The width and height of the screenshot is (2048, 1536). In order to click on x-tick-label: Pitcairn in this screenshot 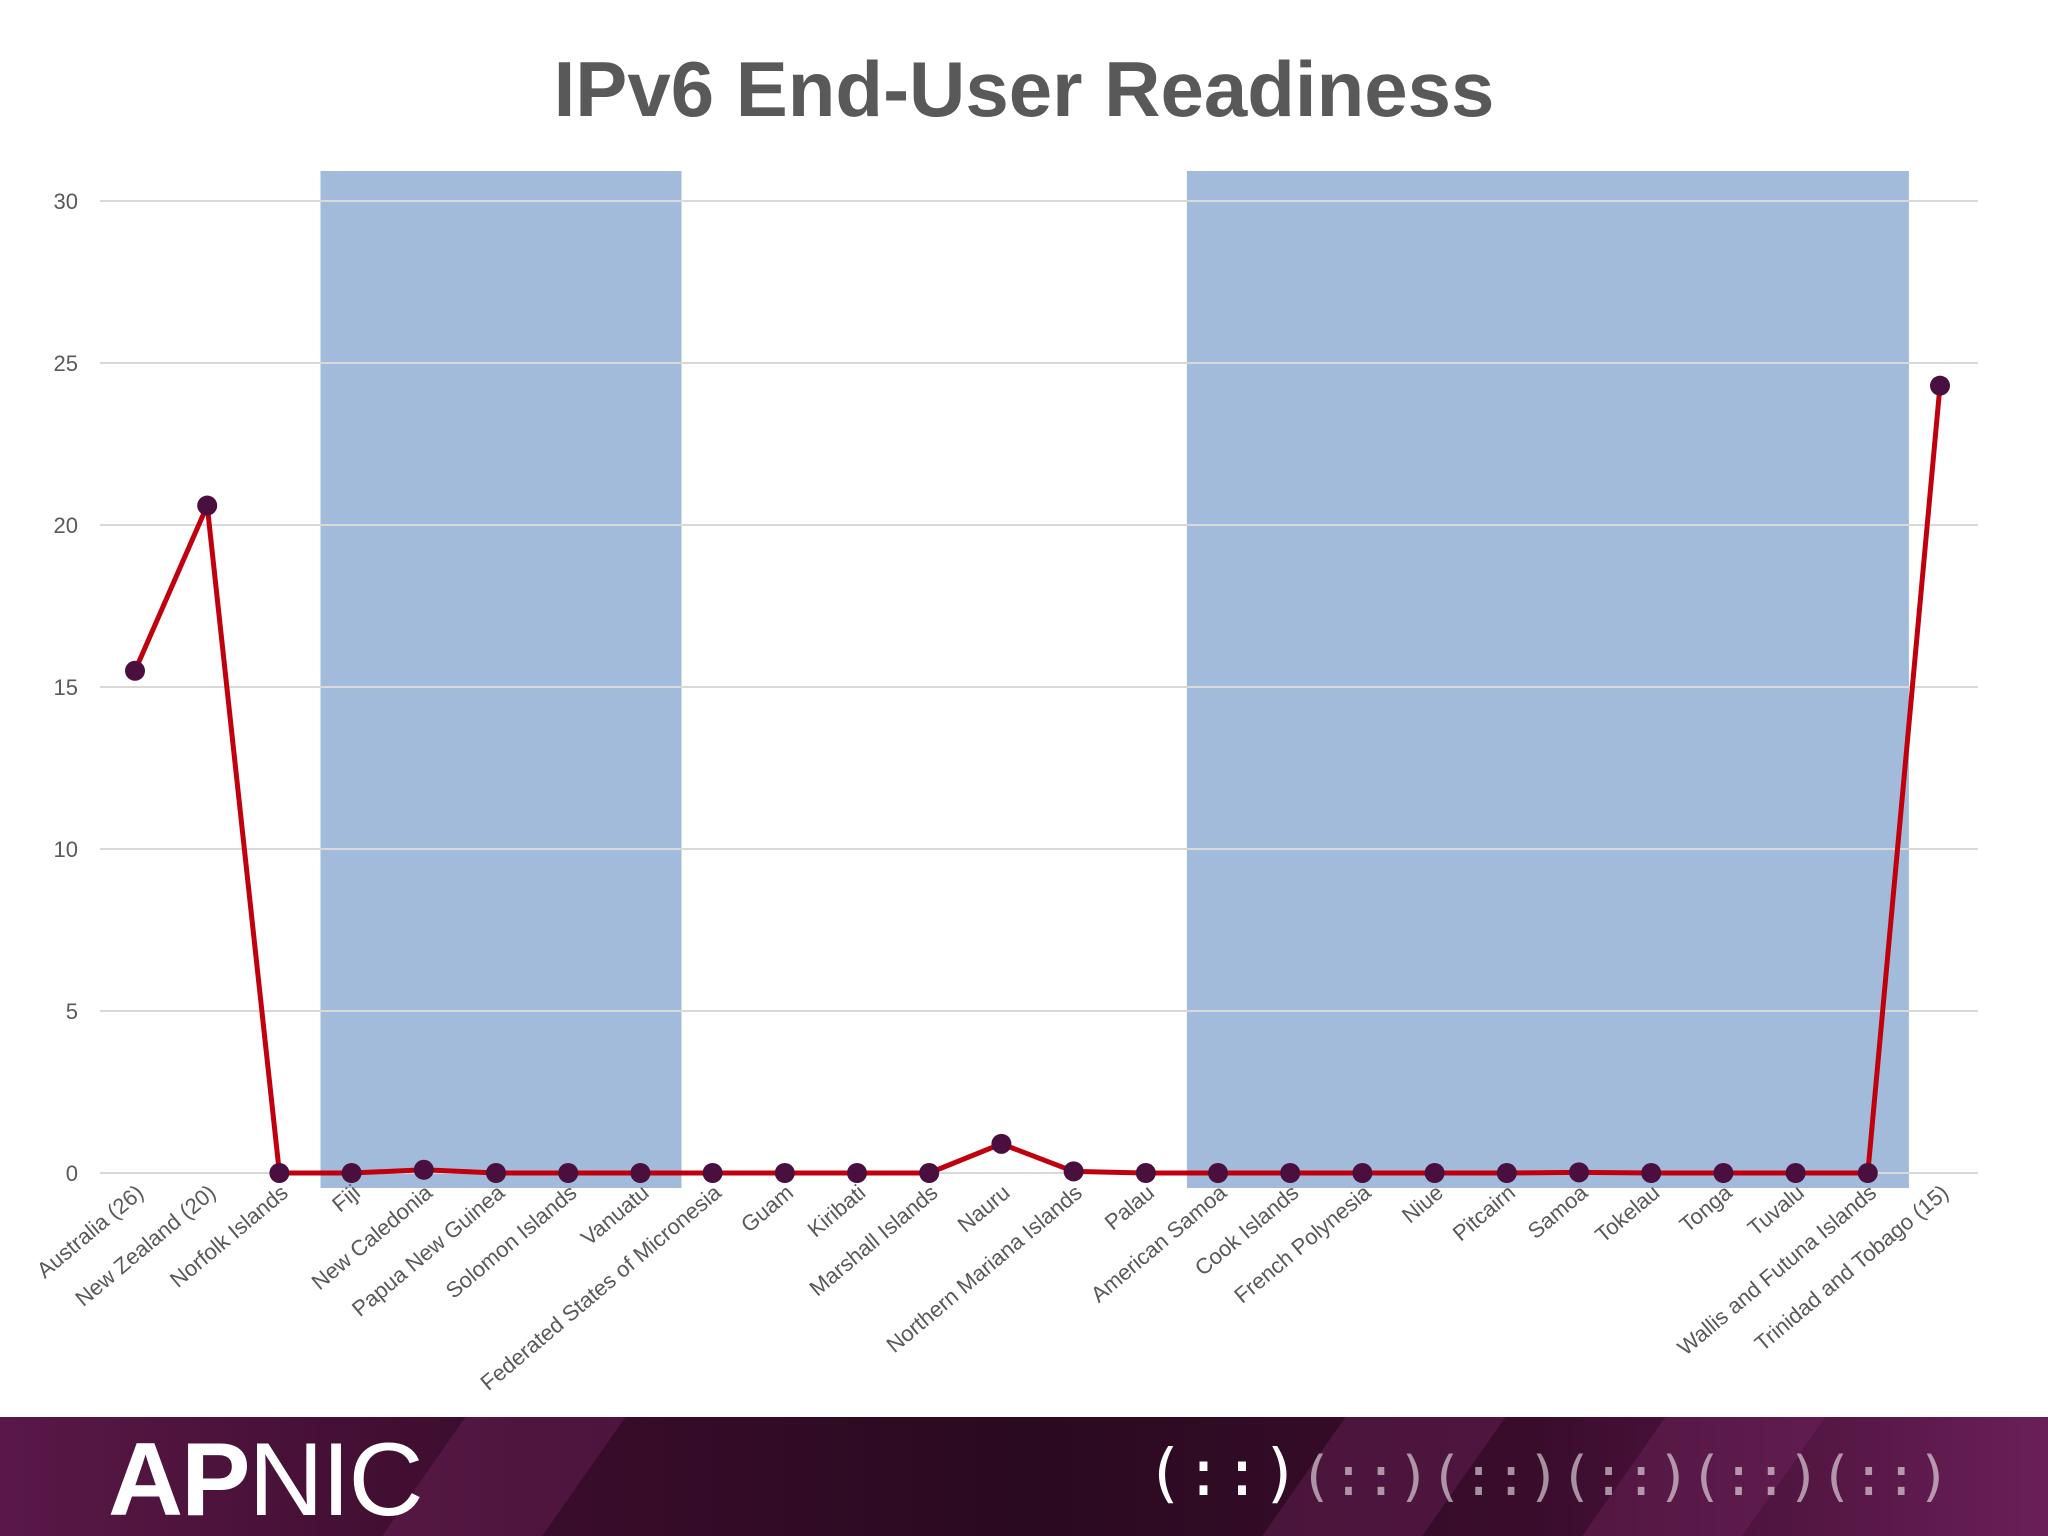, I will do `click(1484, 1213)`.